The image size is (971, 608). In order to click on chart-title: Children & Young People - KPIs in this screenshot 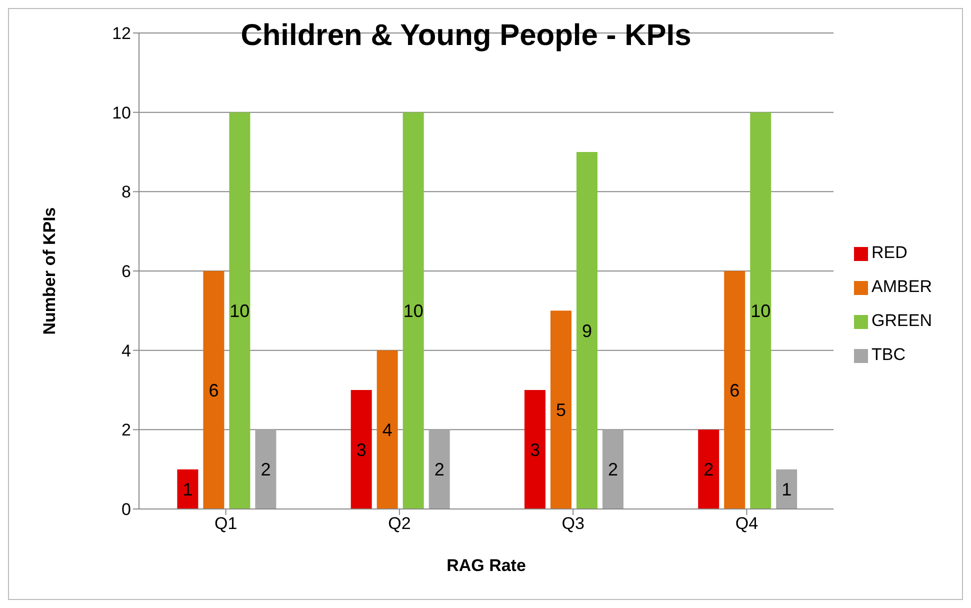, I will do `click(466, 36)`.